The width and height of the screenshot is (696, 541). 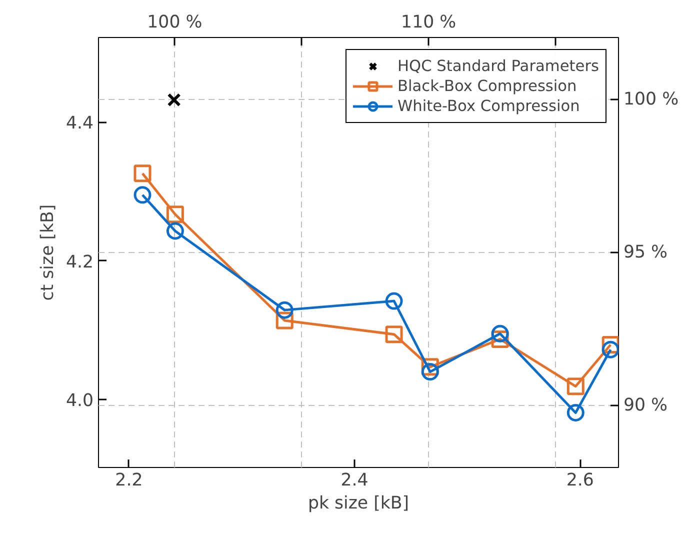 What do you see at coordinates (174, 22) in the screenshot?
I see `x2-tick-label: 100 %` at bounding box center [174, 22].